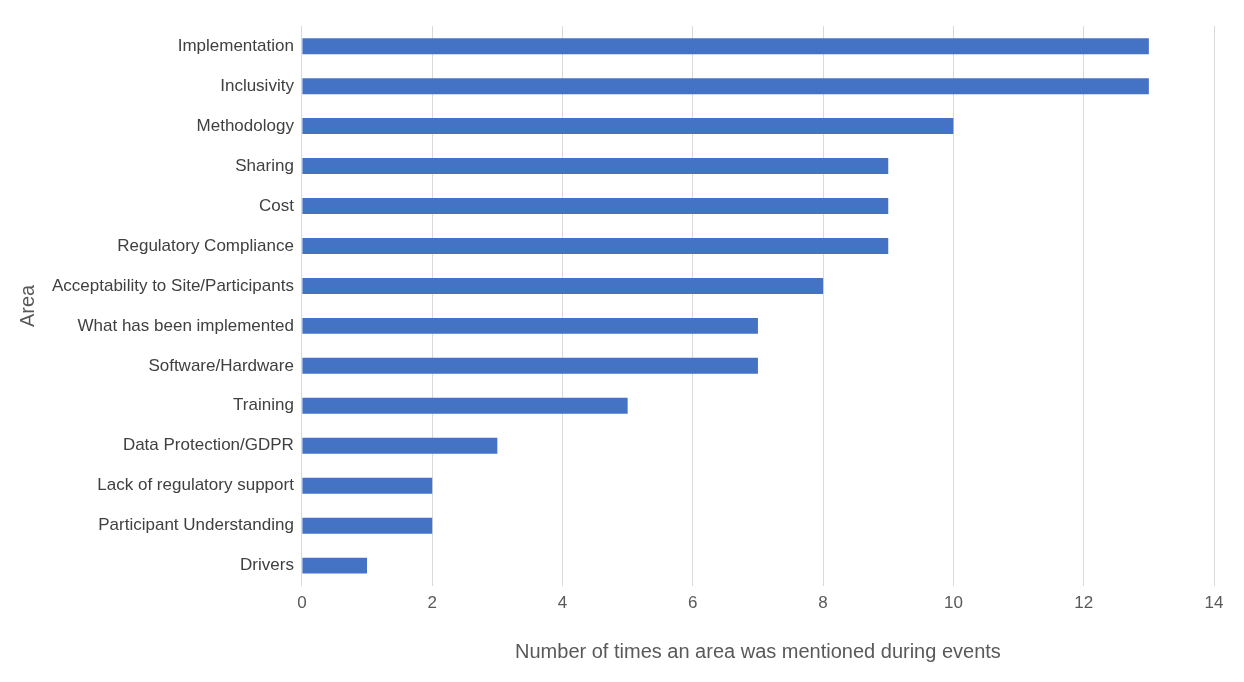 This screenshot has height=682, width=1244. What do you see at coordinates (257, 85) in the screenshot?
I see `y-tick-label: Inclusivity` at bounding box center [257, 85].